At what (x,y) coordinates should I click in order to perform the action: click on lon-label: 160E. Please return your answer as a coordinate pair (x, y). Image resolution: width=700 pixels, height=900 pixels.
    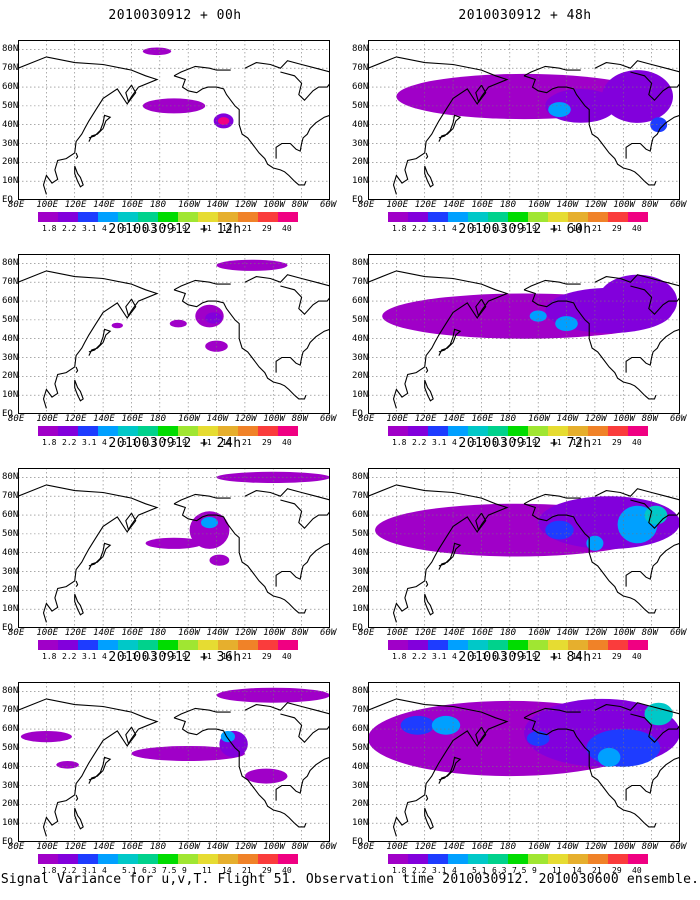
    Looking at the image, I should click on (132, 205).